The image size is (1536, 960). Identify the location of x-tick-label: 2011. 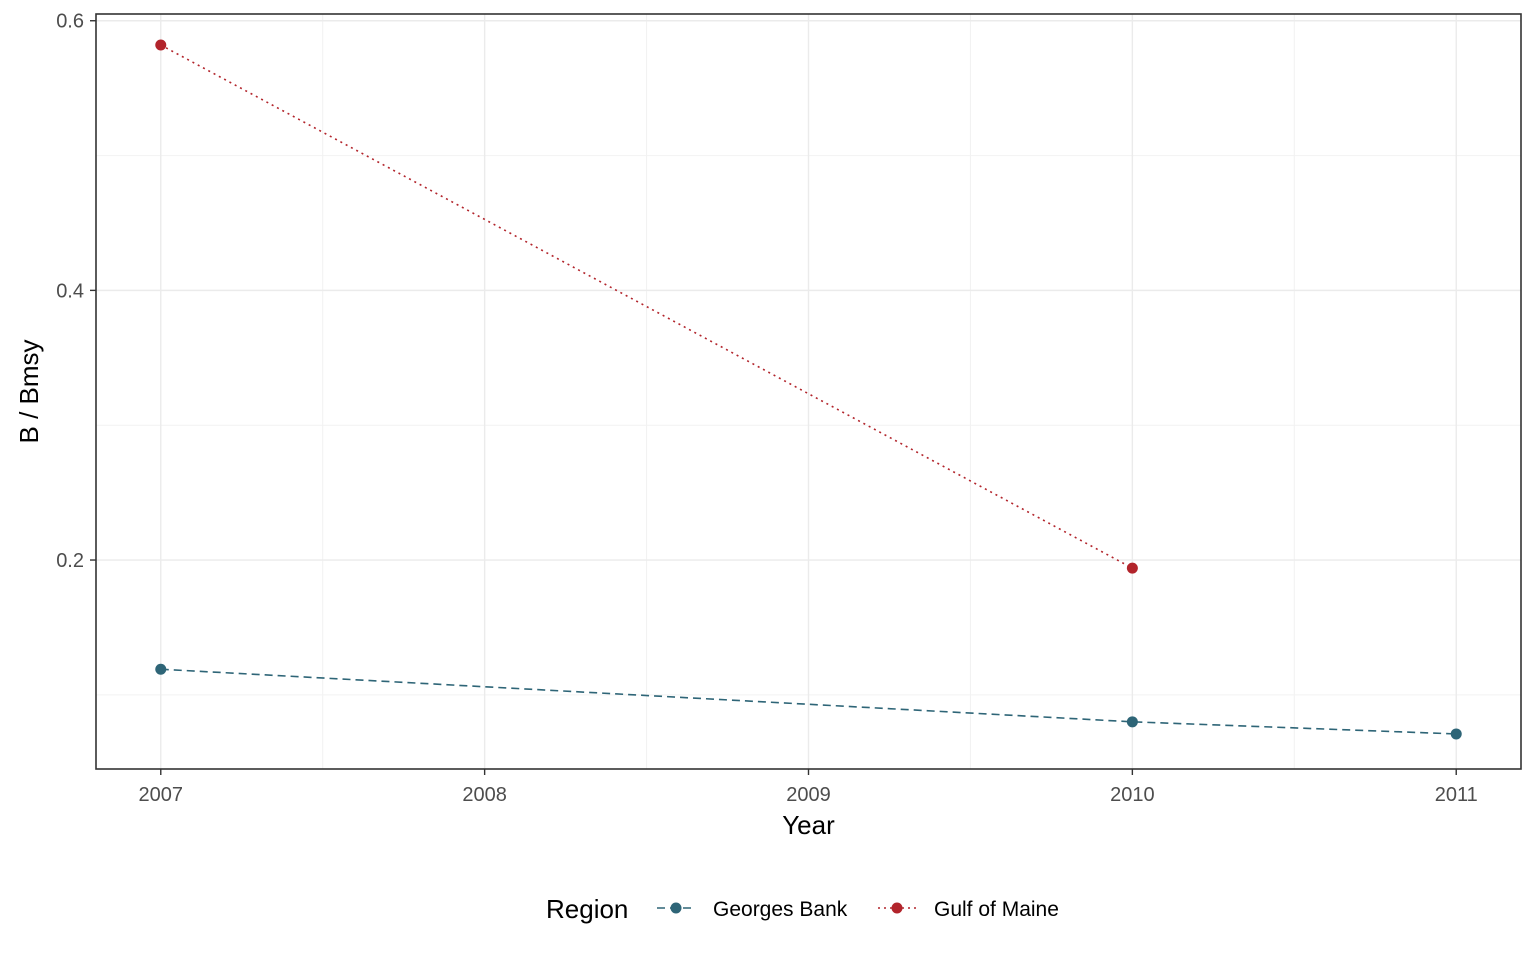
(1456, 795).